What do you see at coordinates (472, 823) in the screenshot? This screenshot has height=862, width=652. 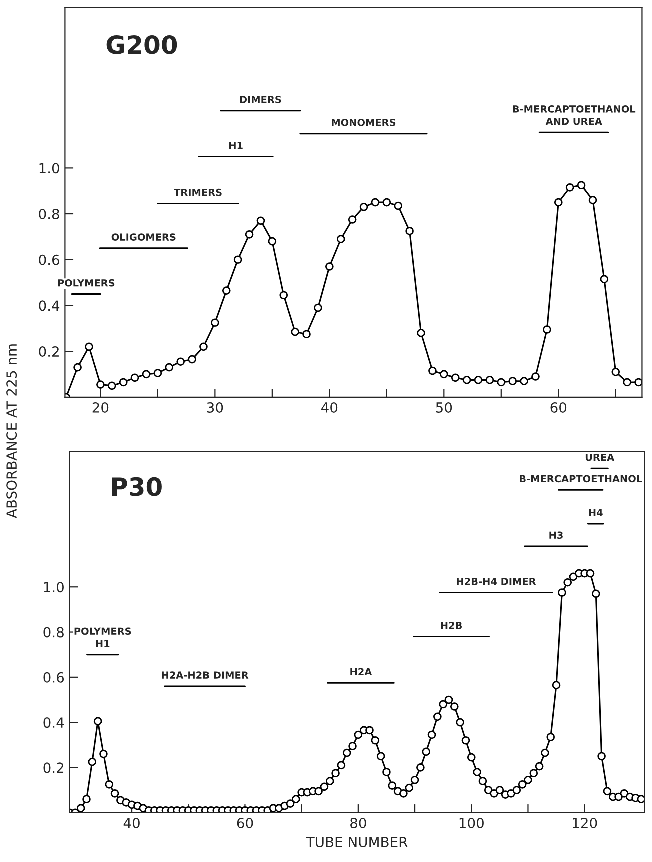 I see `x-tick-label: 100` at bounding box center [472, 823].